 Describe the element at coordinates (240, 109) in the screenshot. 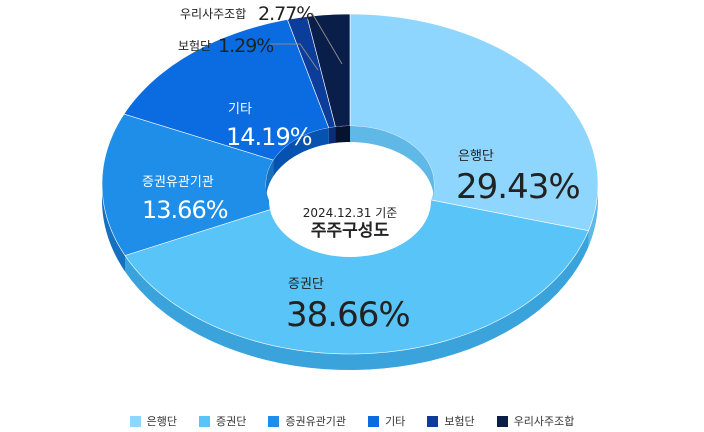

I see `slice-name-3: 기타` at that location.